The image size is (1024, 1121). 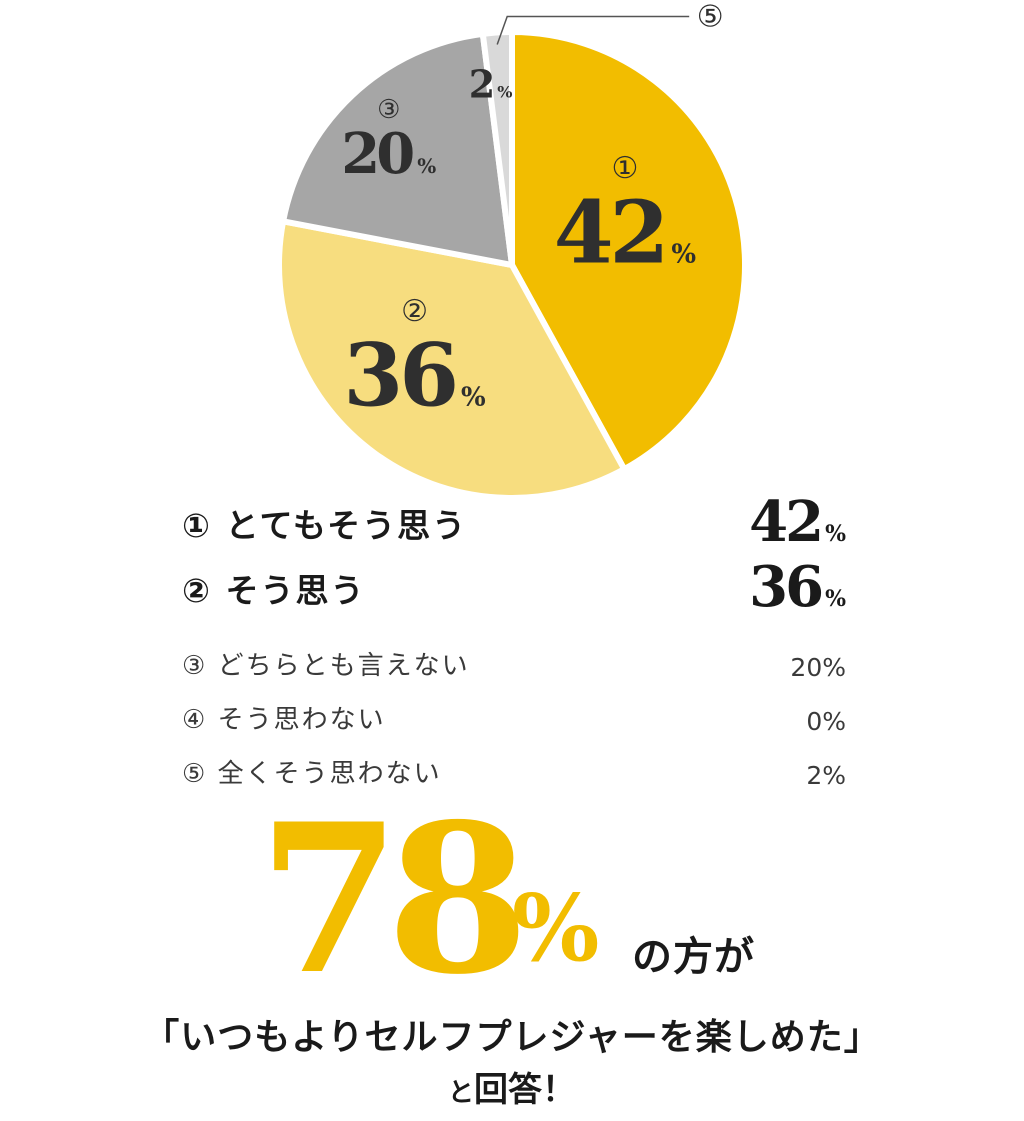 I want to click on legend-value: 42%, so click(x=797, y=522).